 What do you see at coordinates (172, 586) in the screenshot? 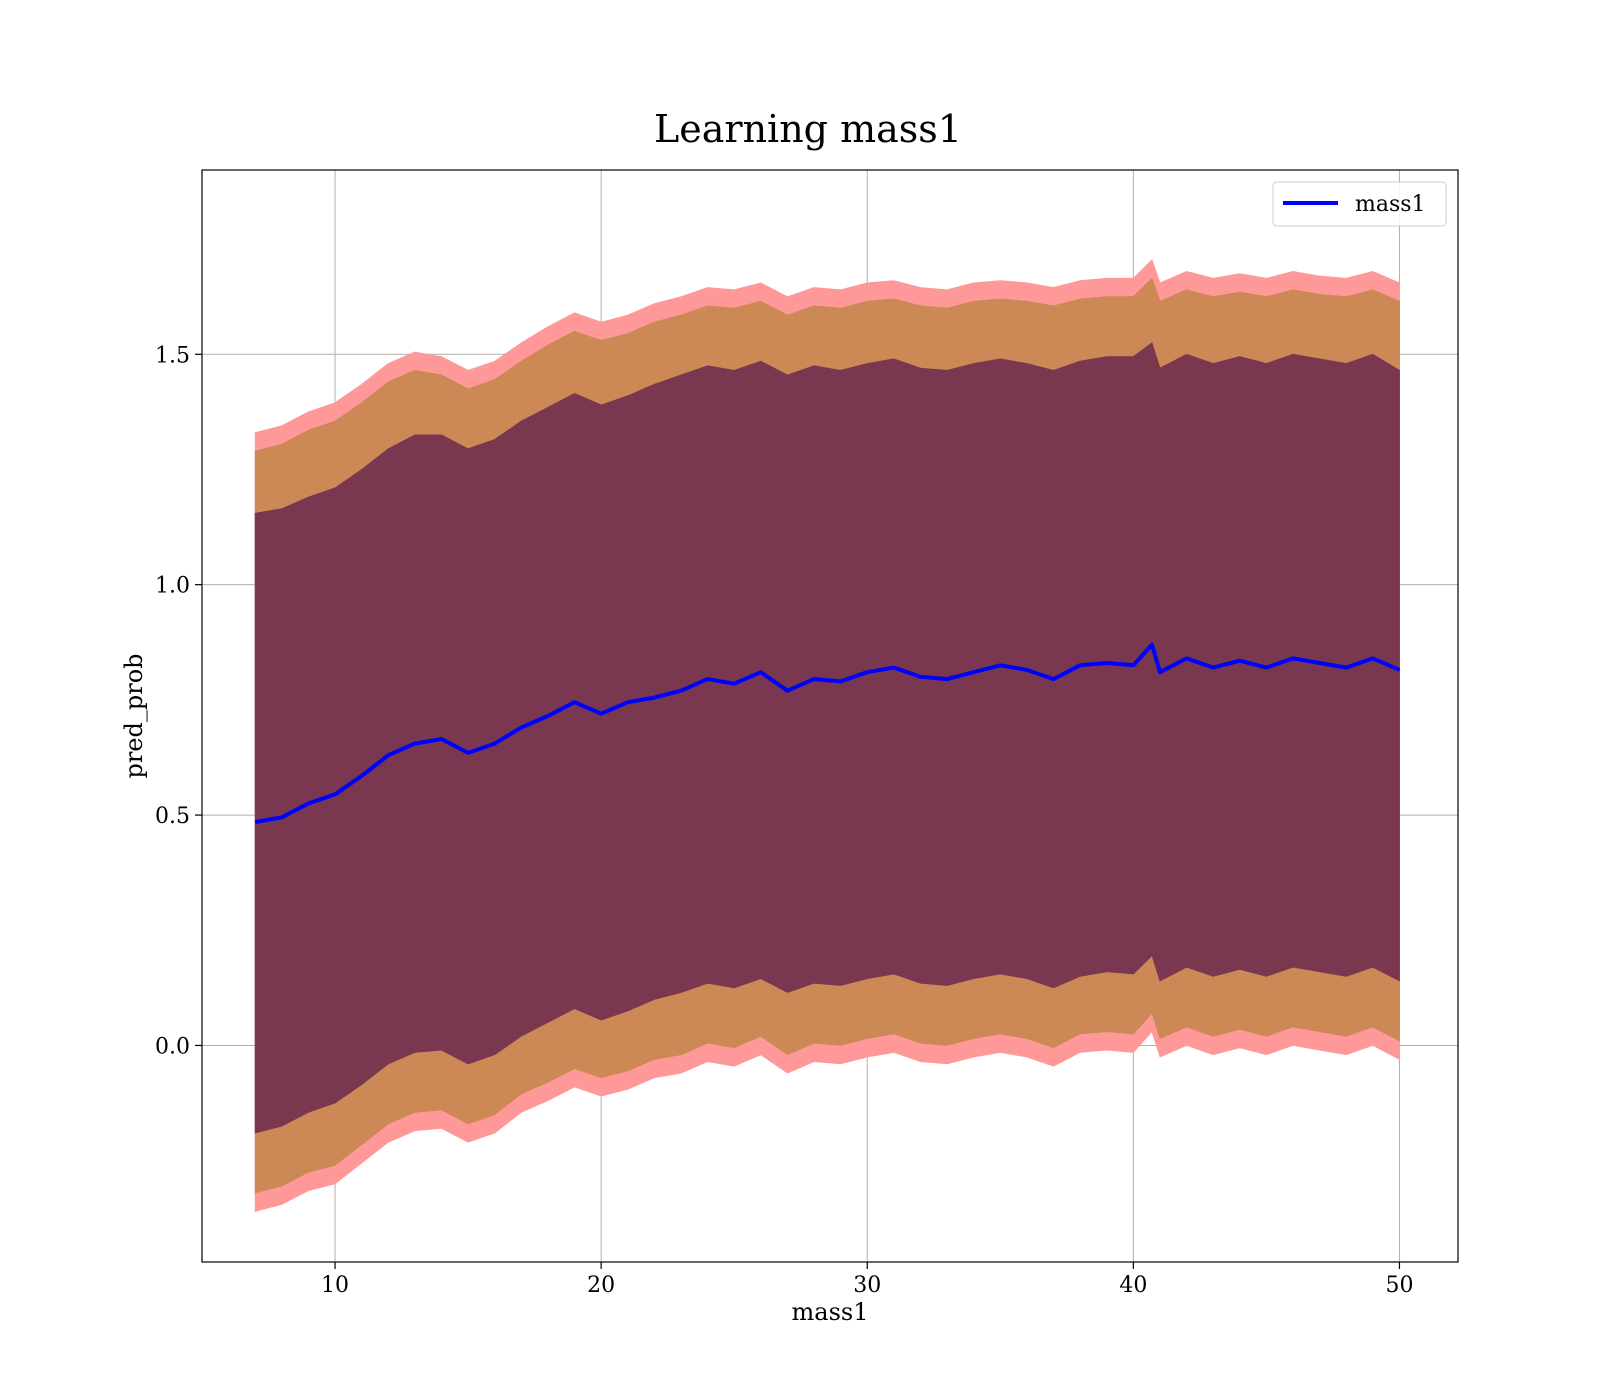
I see `y-tick-label: 1.0` at bounding box center [172, 586].